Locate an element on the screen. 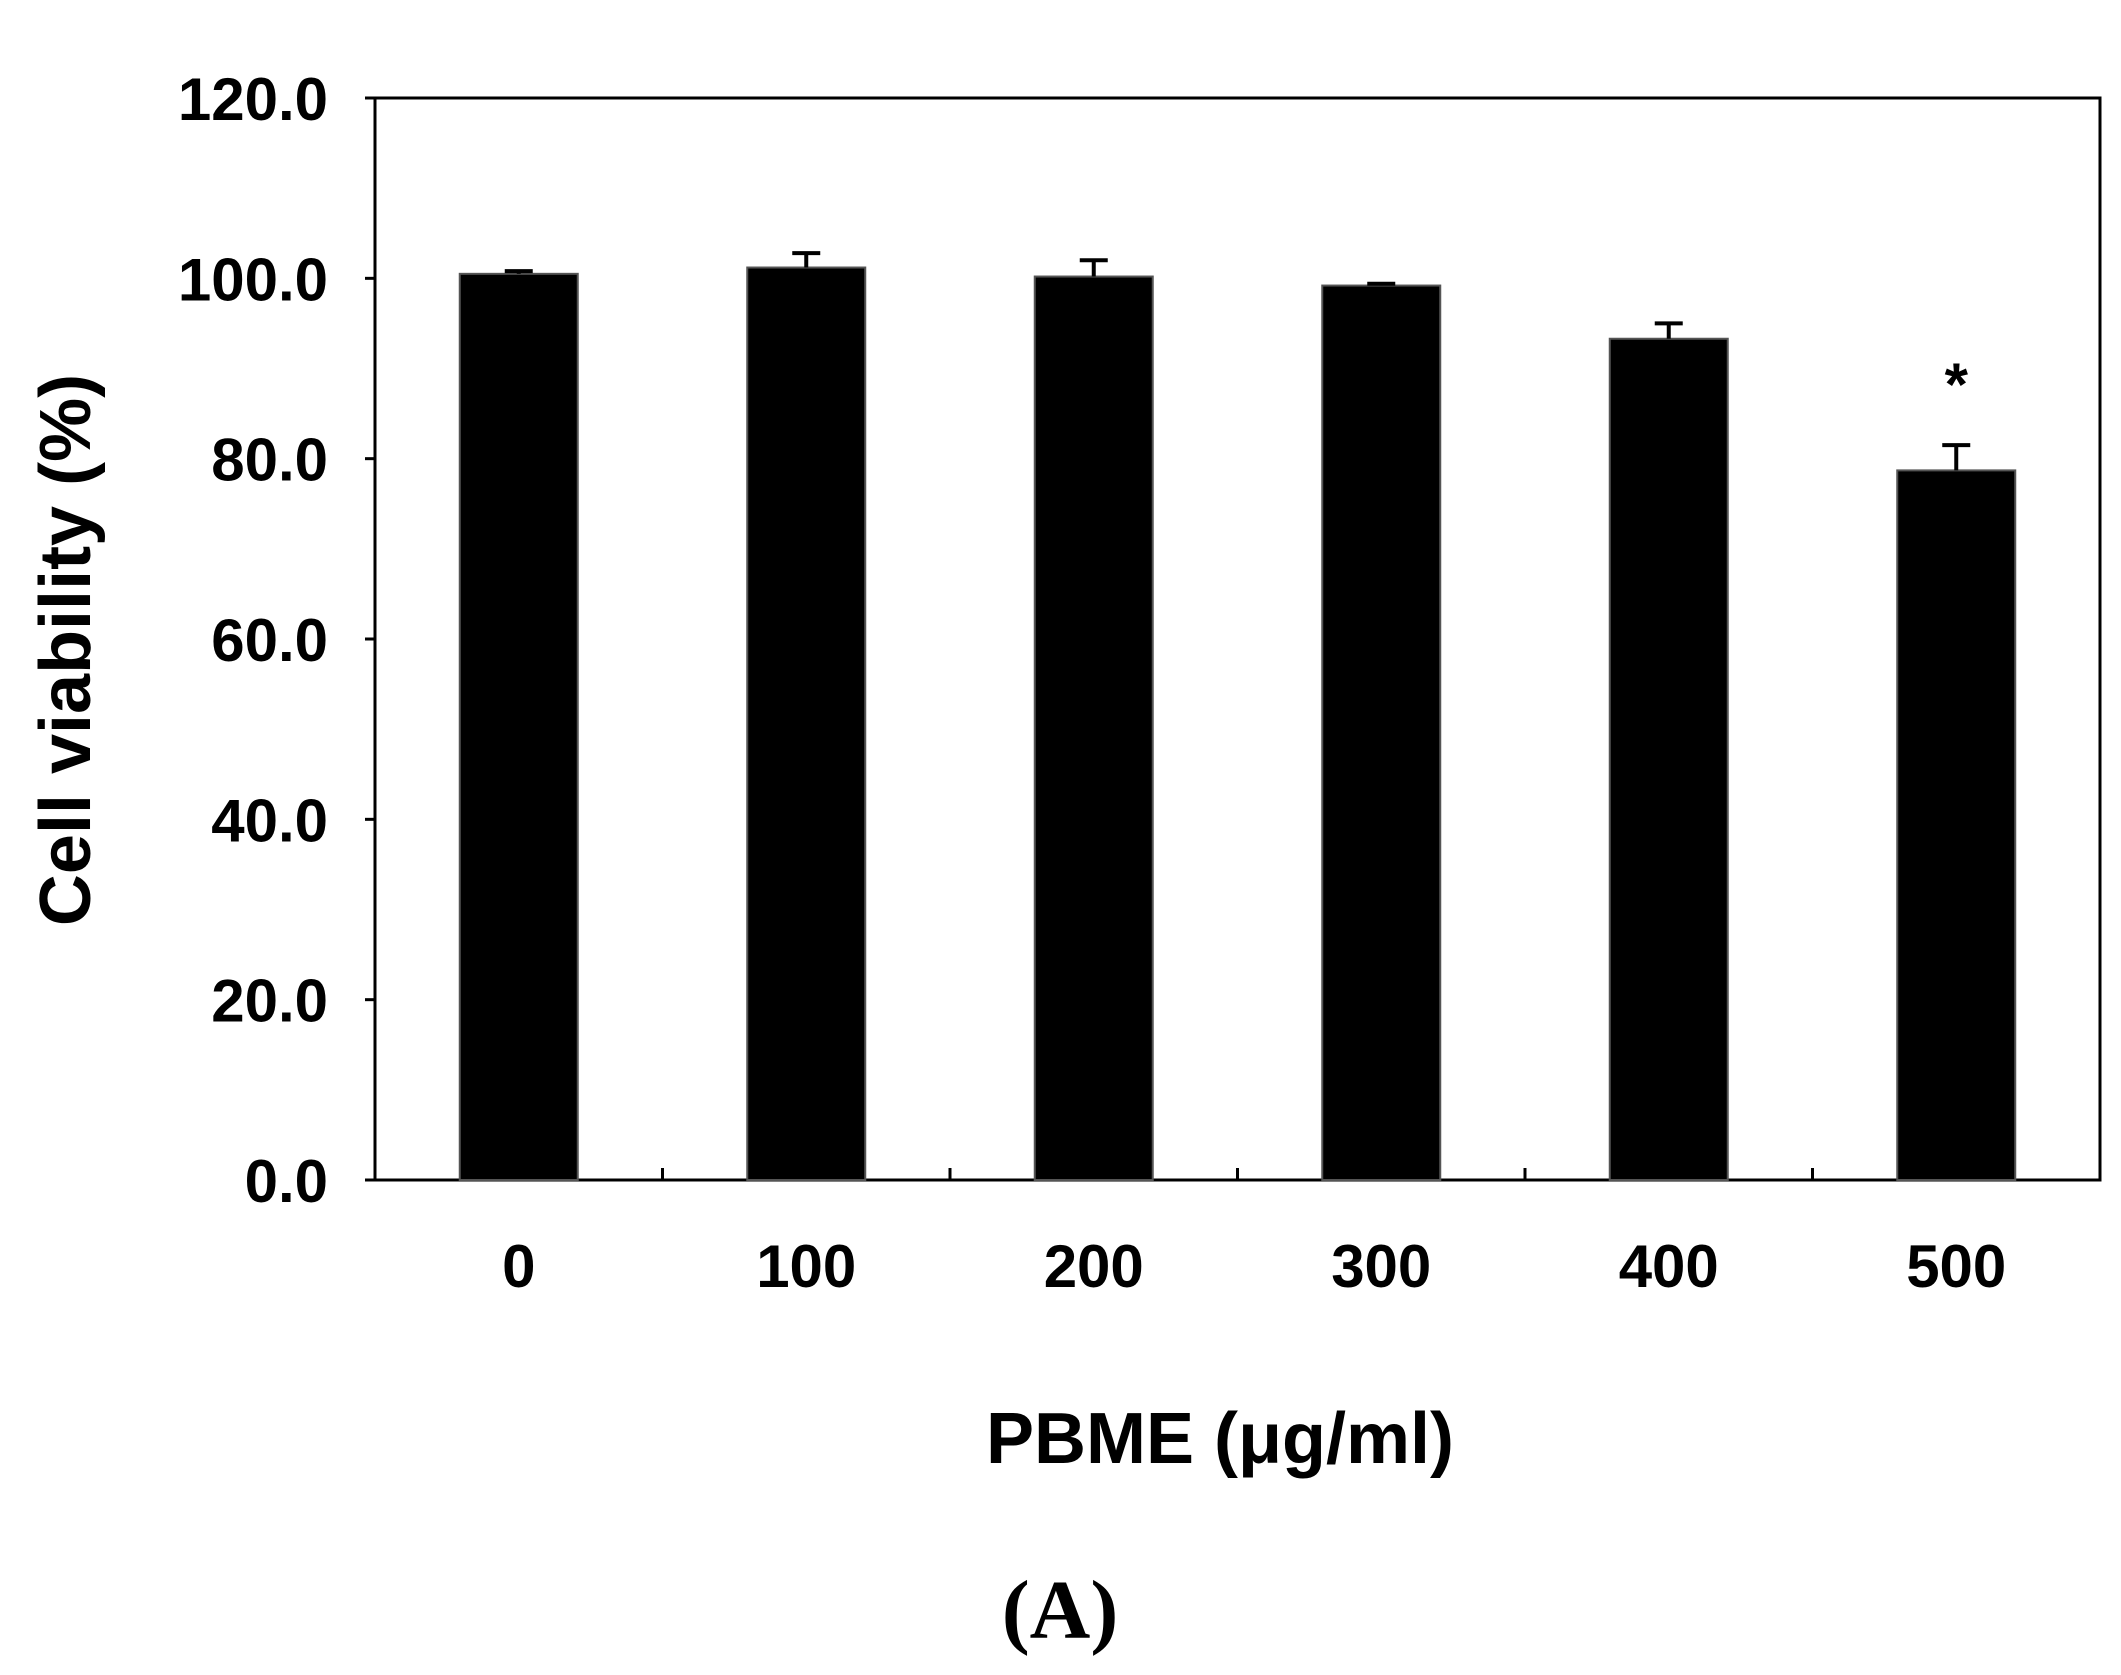 The image size is (2121, 1675). significance-marker: * is located at coordinates (1957, 384).